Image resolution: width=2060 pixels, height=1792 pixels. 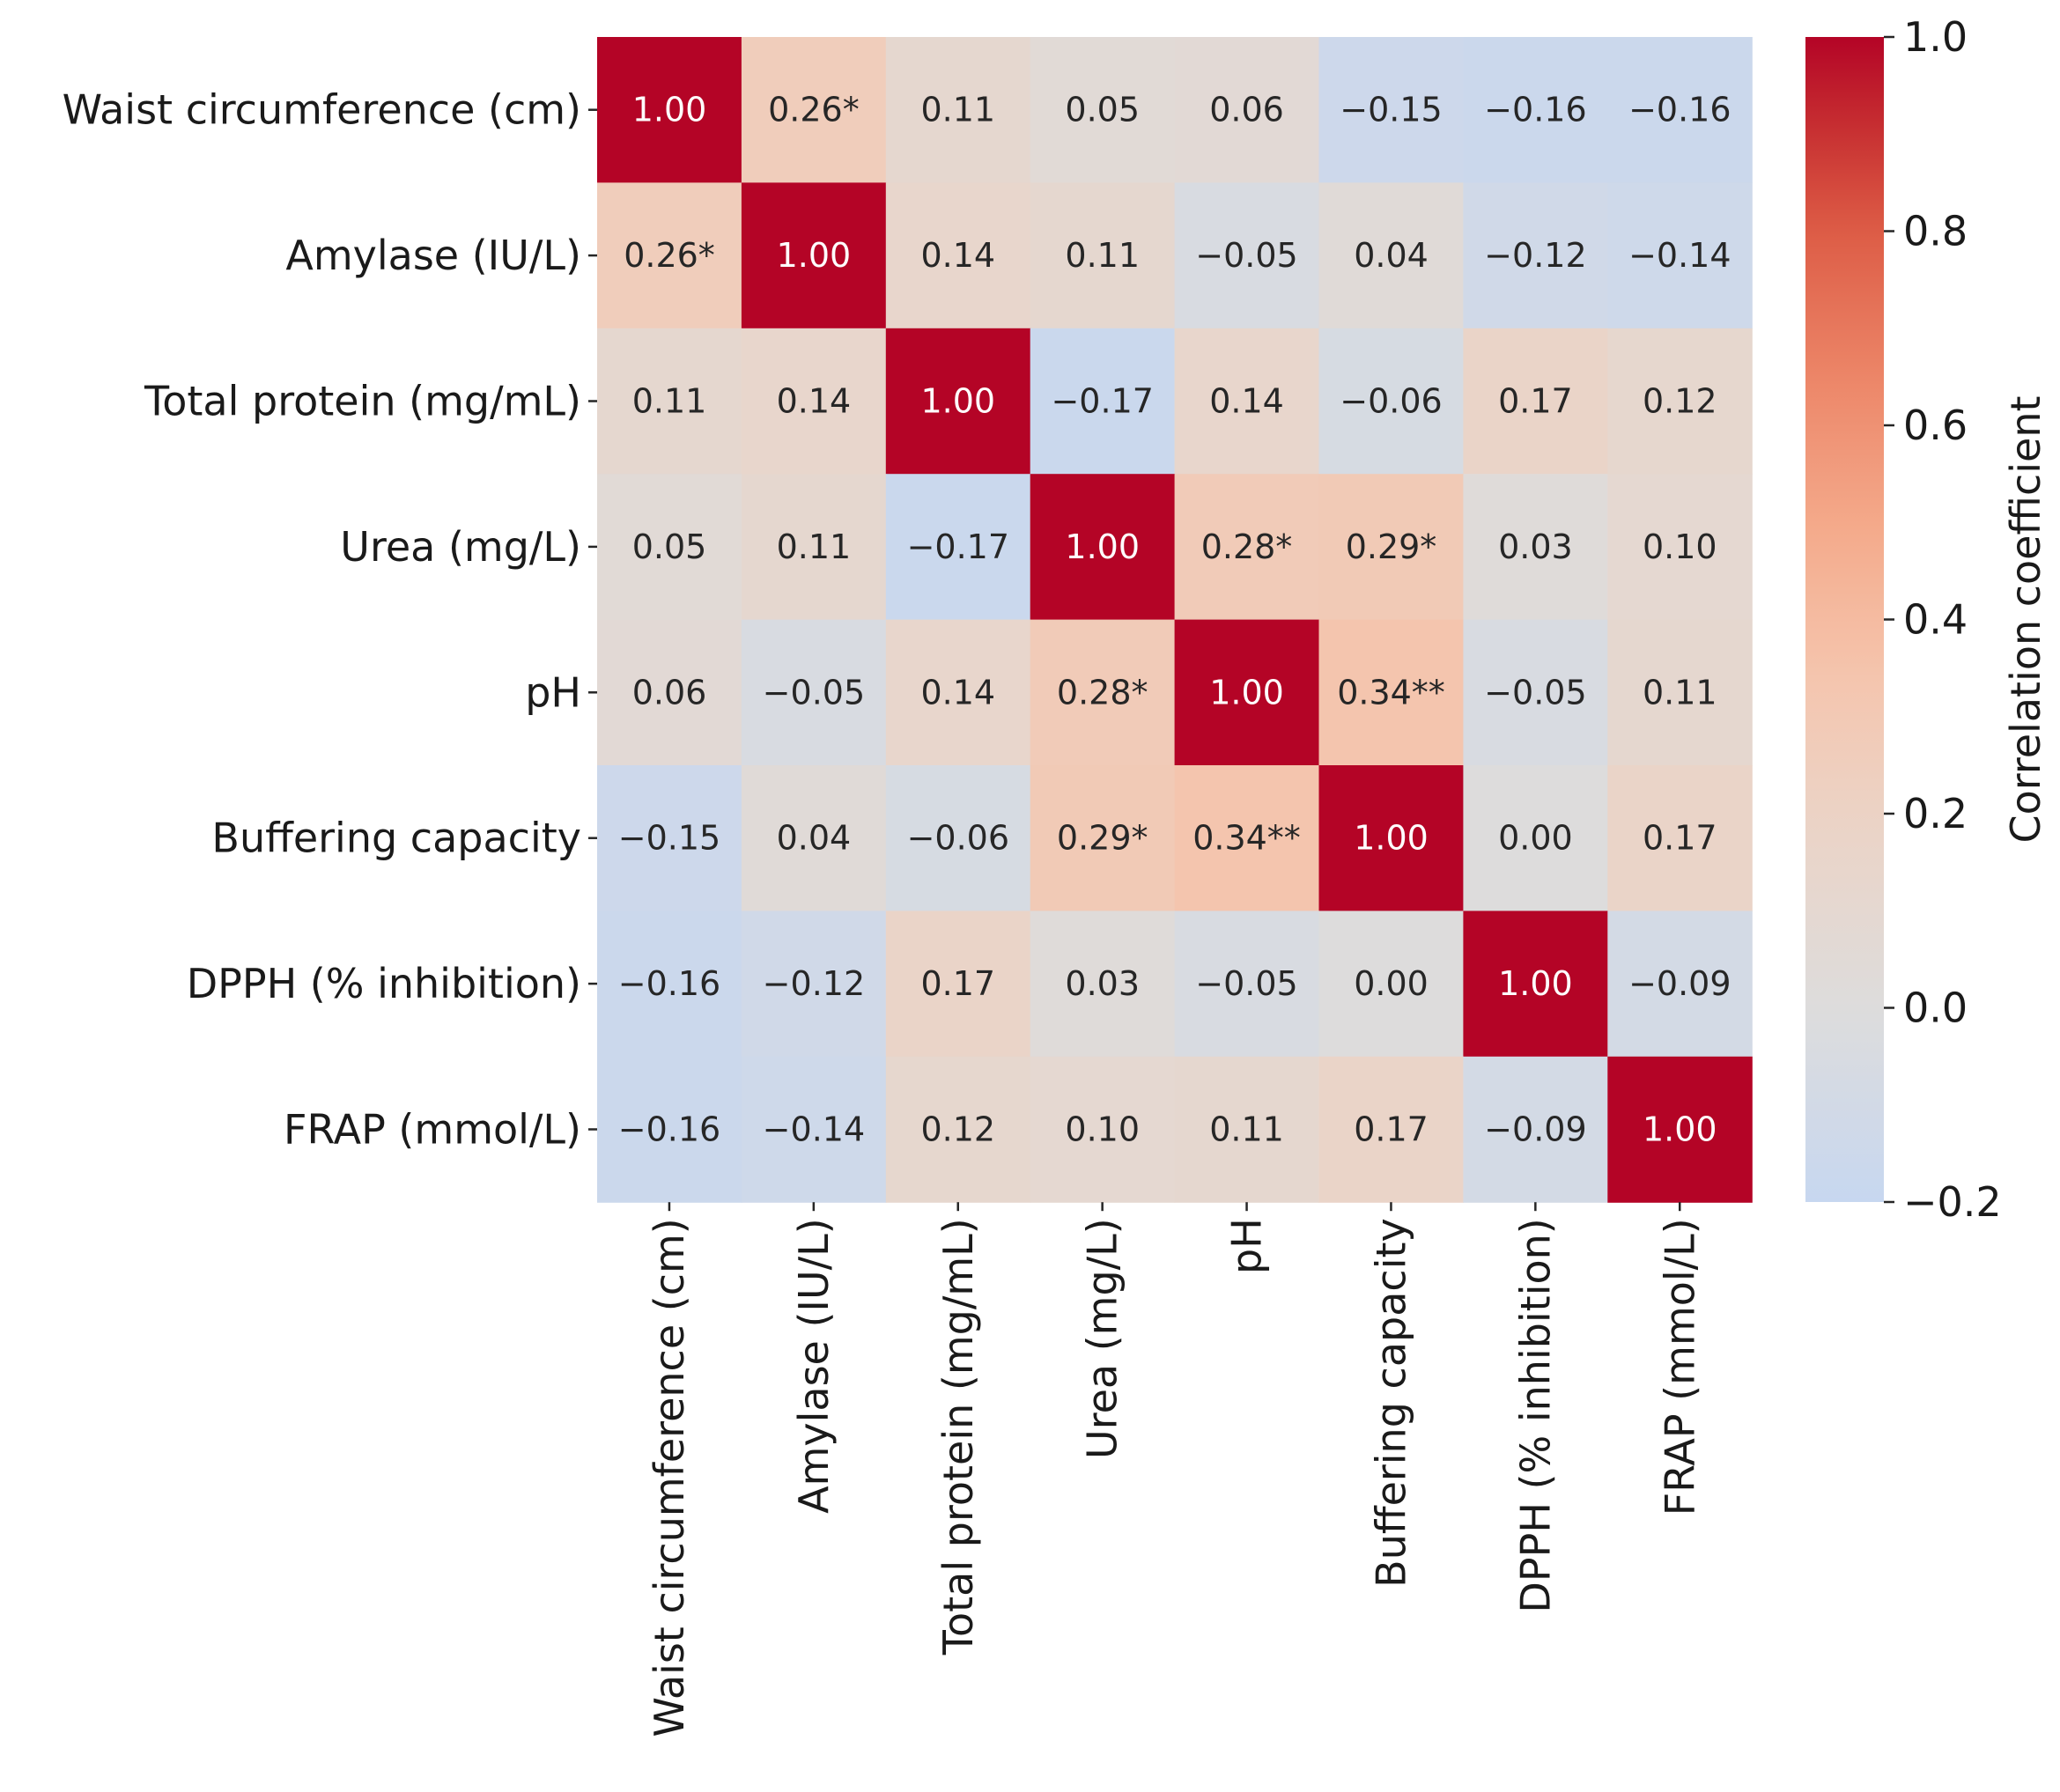 I want to click on colorbar-tick-label: 1.0, so click(x=1935, y=37).